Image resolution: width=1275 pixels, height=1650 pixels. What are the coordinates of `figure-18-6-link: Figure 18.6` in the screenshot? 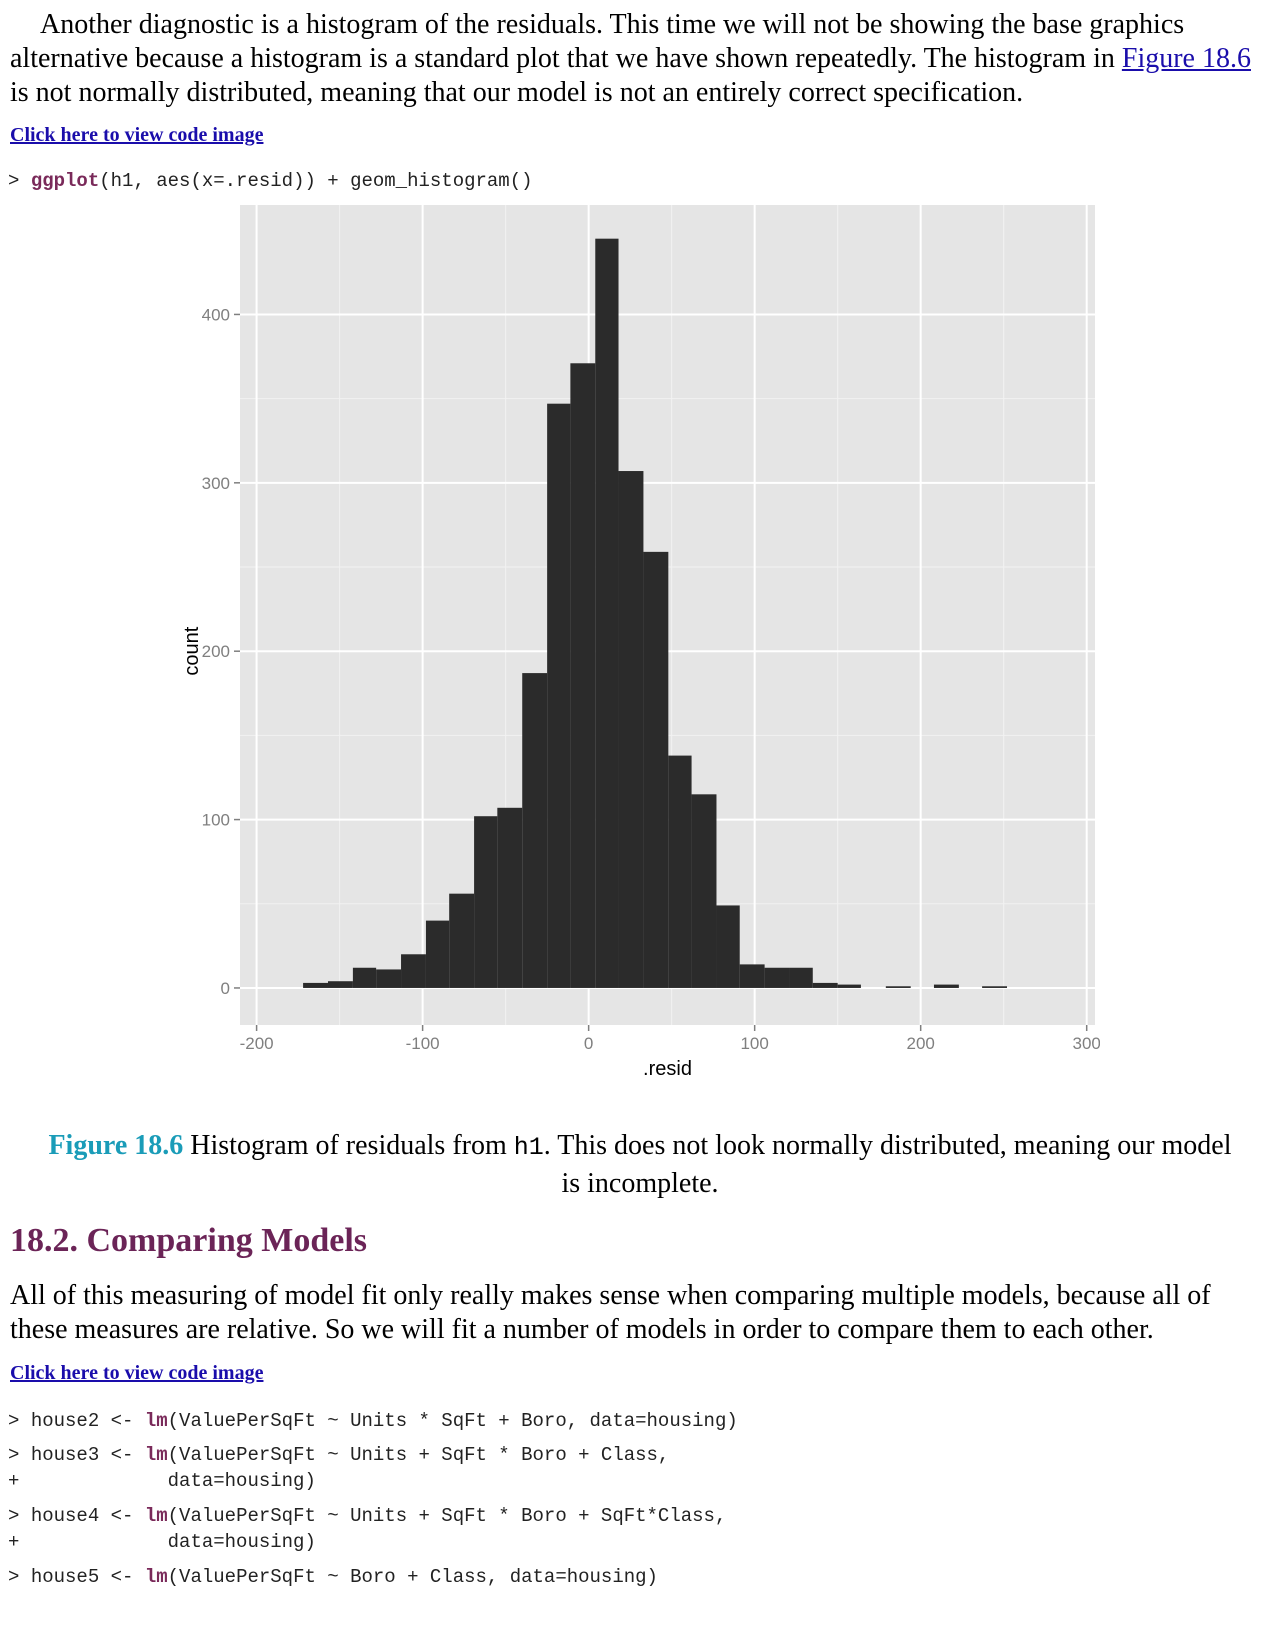 It's located at (1186, 58).